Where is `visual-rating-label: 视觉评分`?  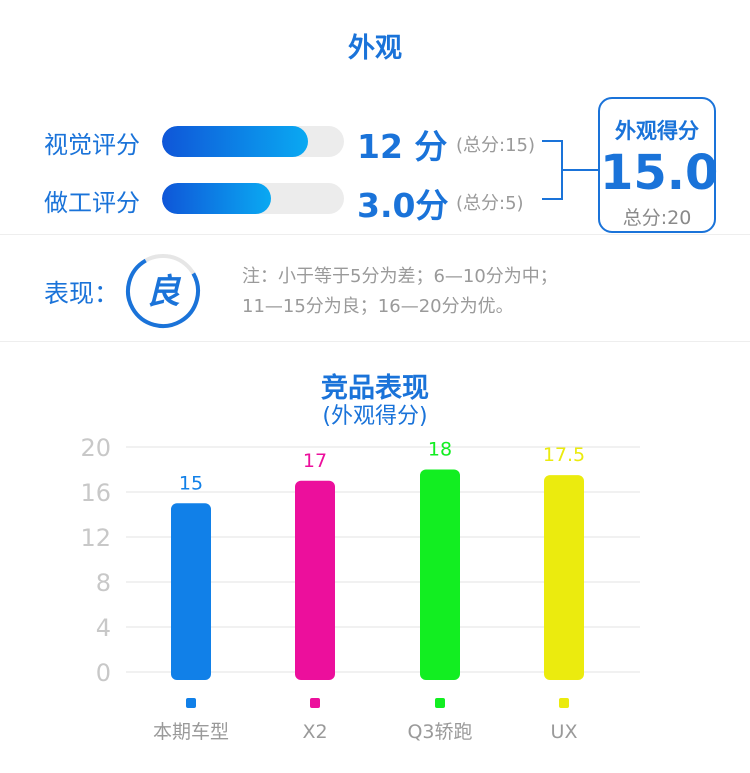 visual-rating-label: 视觉评分 is located at coordinates (92, 145).